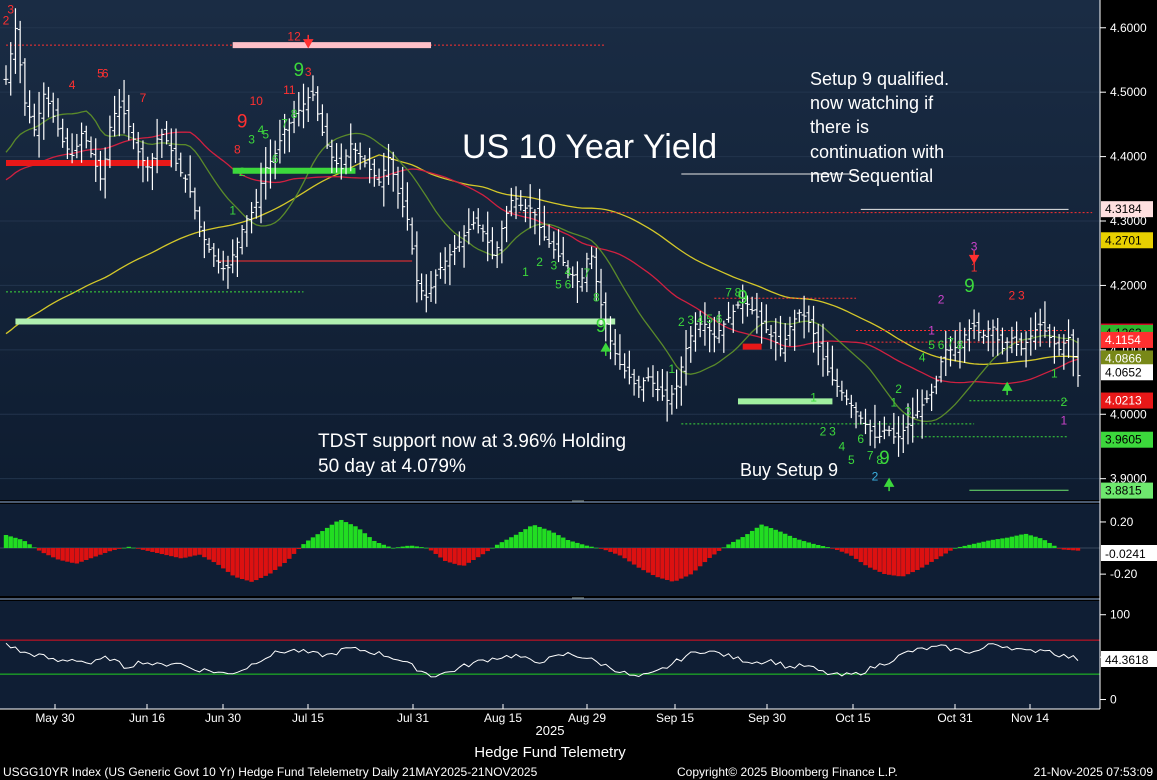  Describe the element at coordinates (1128, 221) in the screenshot. I see `main-y-tick-label: 4.3000` at that location.